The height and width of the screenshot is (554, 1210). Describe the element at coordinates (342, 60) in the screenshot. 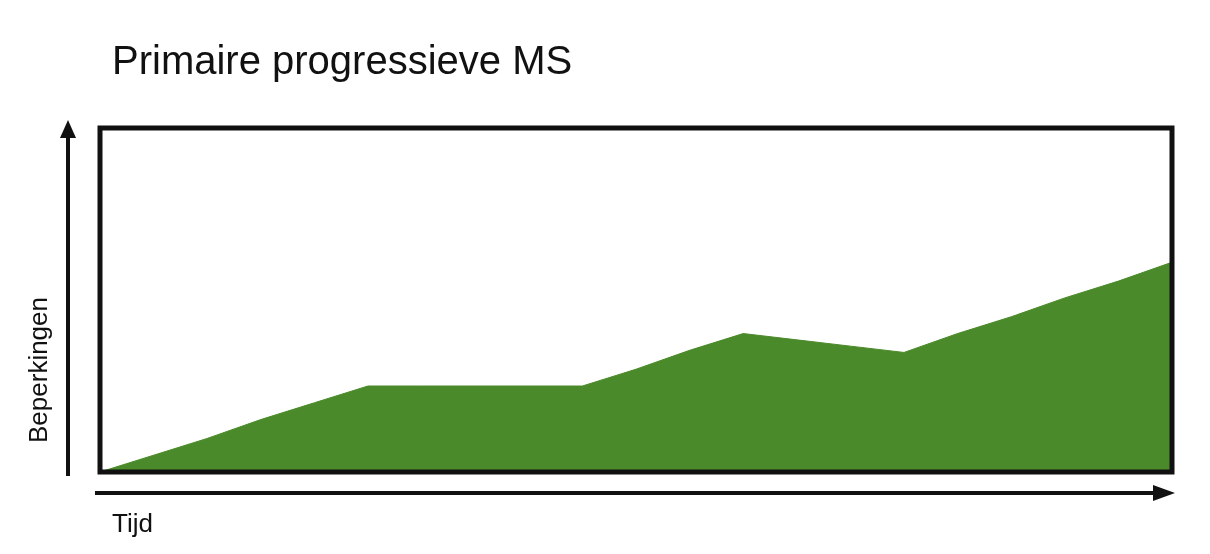

I see `chart-title: Primaire progressieve MS` at that location.